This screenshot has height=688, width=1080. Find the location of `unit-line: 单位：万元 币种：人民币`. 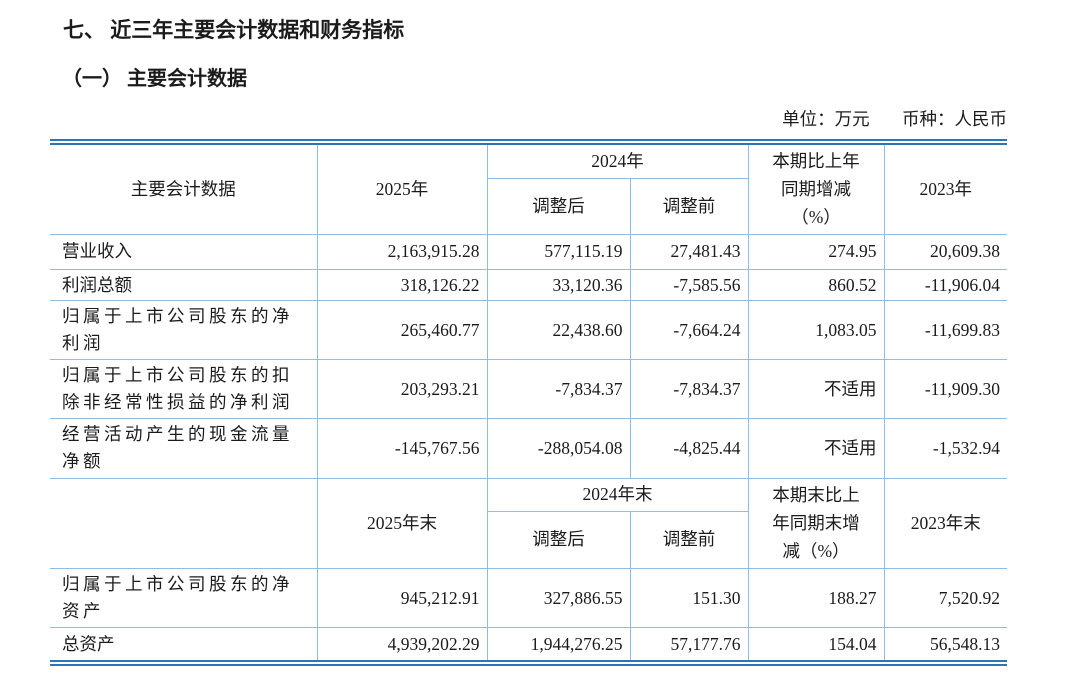

unit-line: 单位：万元 币种：人民币 is located at coordinates (528, 119).